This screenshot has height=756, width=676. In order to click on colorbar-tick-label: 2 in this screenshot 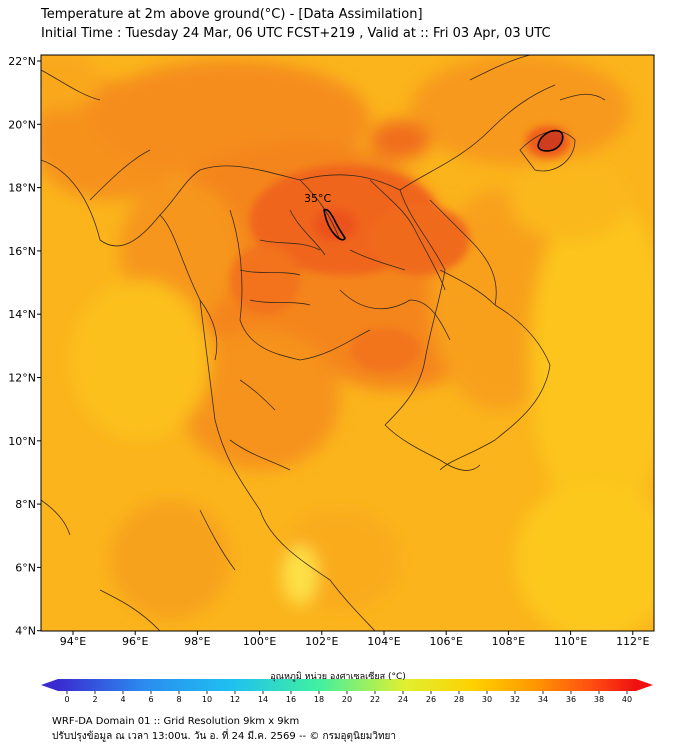, I will do `click(94, 699)`.